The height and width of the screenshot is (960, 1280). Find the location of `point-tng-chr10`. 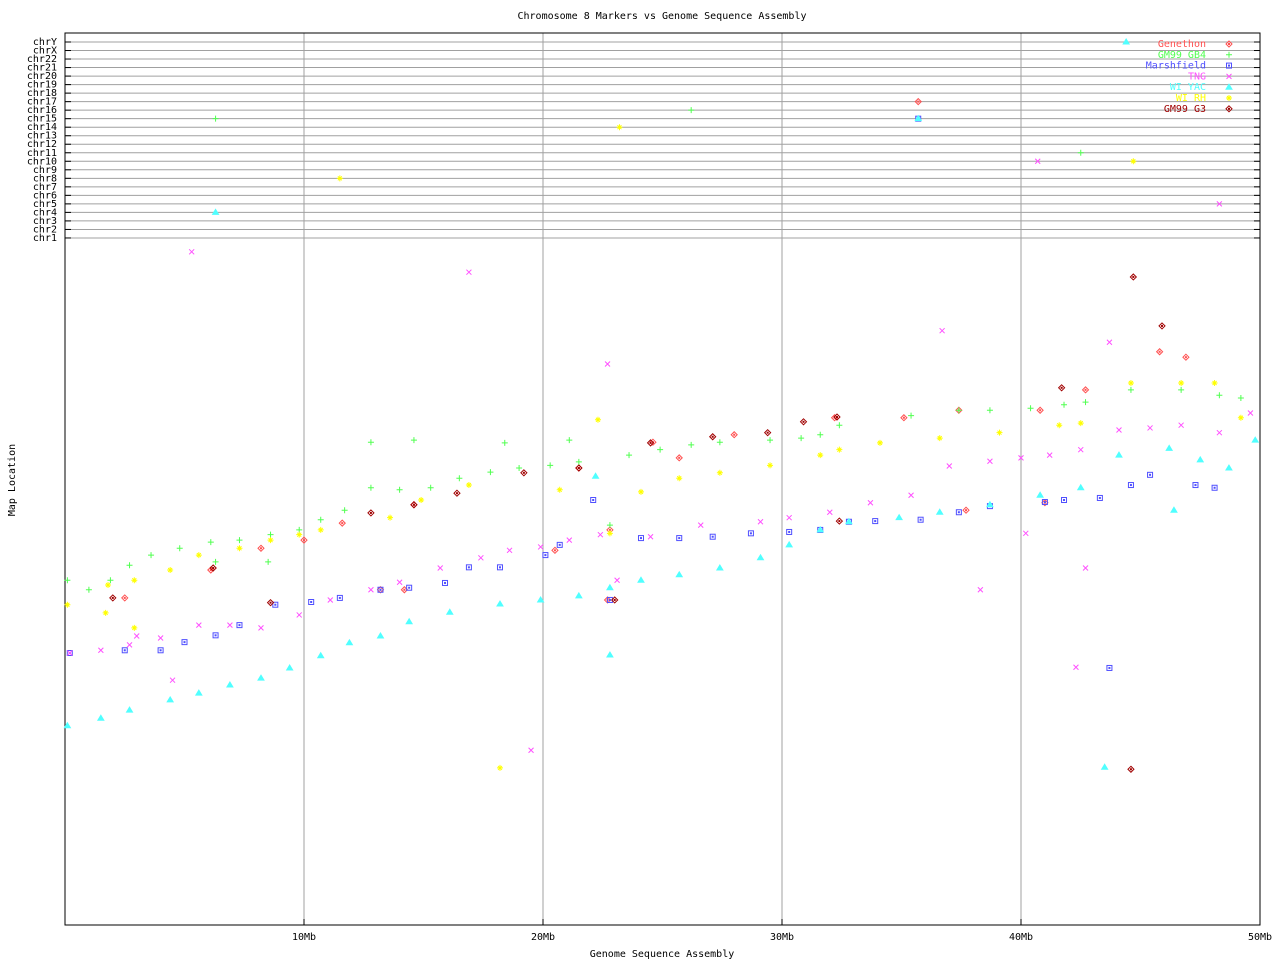

point-tng-chr10 is located at coordinates (1037, 161).